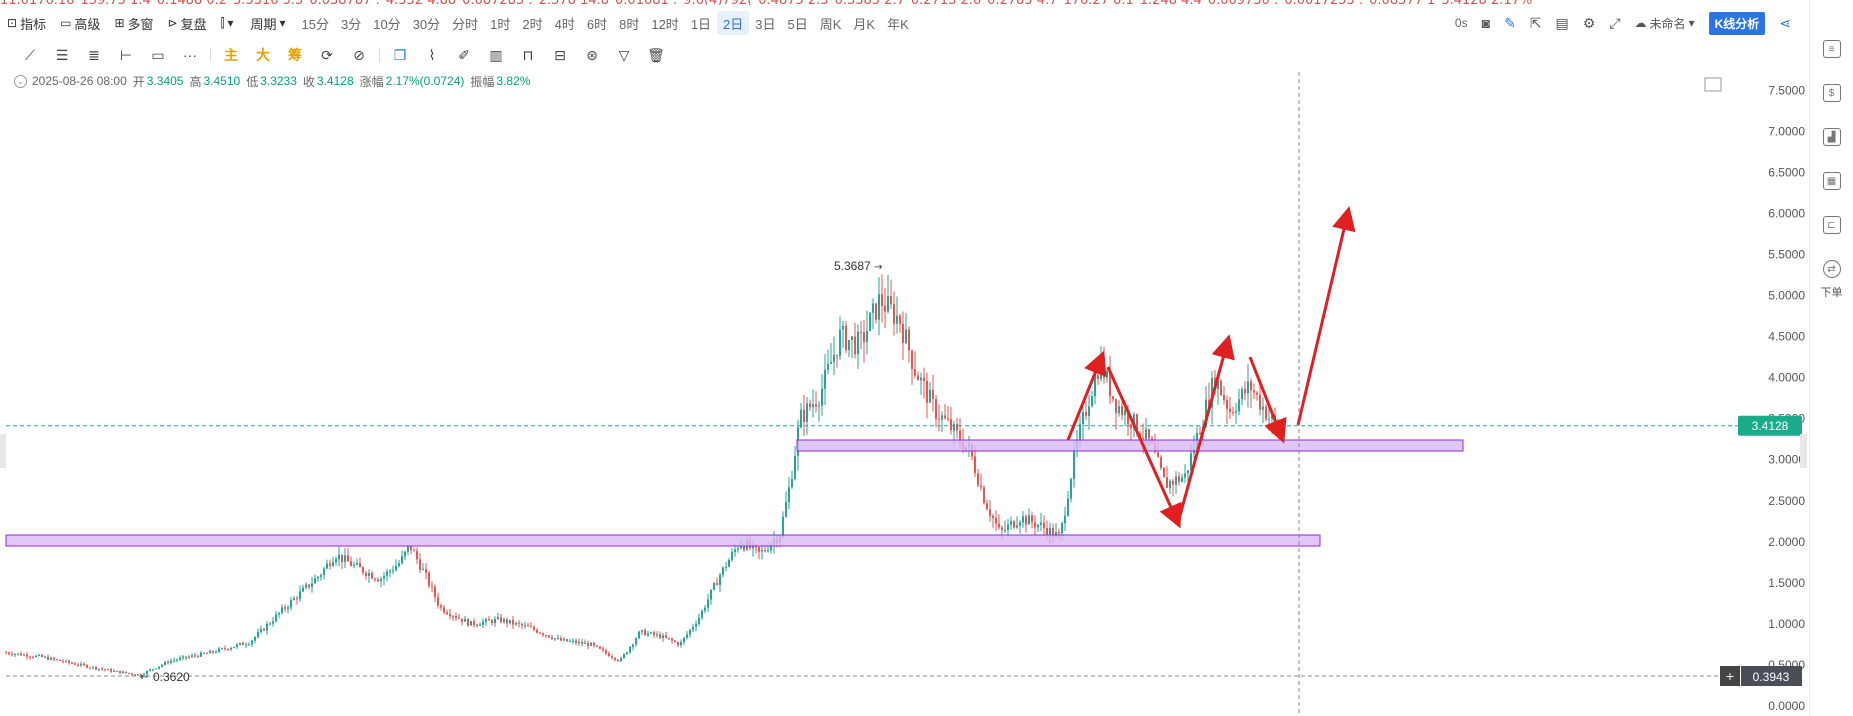 The width and height of the screenshot is (1853, 716). What do you see at coordinates (629, 24) in the screenshot?
I see `period-9: 8时` at bounding box center [629, 24].